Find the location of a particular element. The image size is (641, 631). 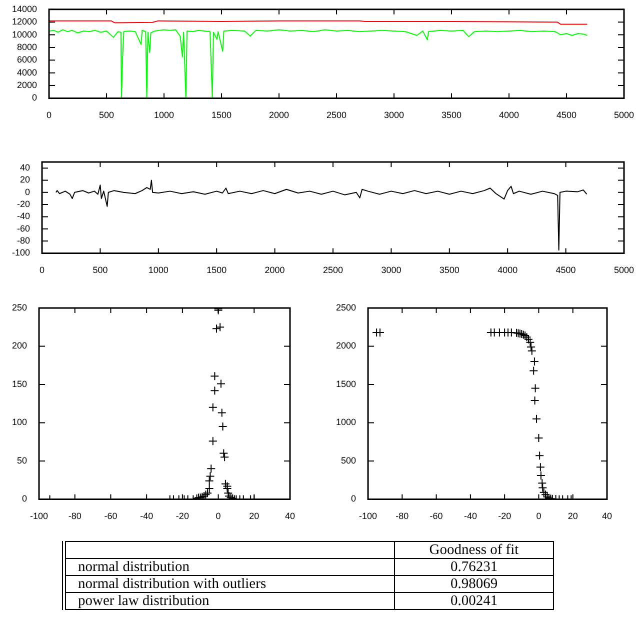

x-tick-label: -100 is located at coordinates (368, 516).